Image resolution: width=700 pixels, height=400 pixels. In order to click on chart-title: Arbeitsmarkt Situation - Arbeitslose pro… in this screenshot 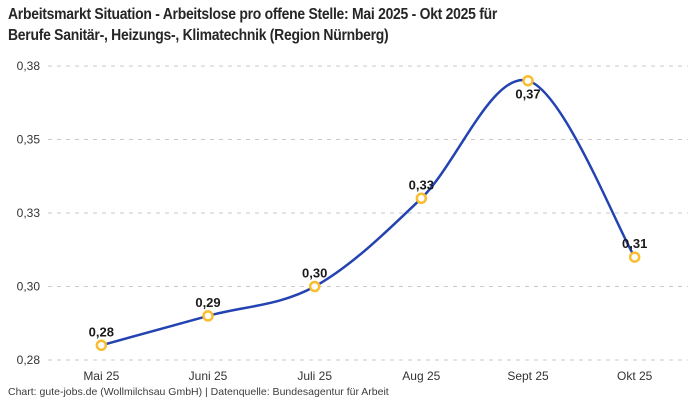, I will do `click(252, 25)`.